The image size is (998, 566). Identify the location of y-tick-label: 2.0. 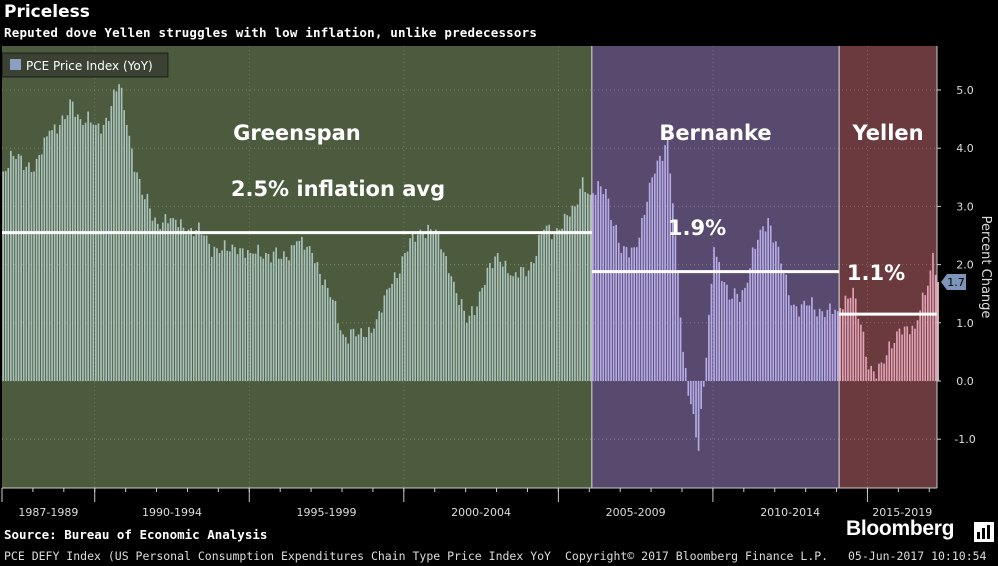
(965, 265).